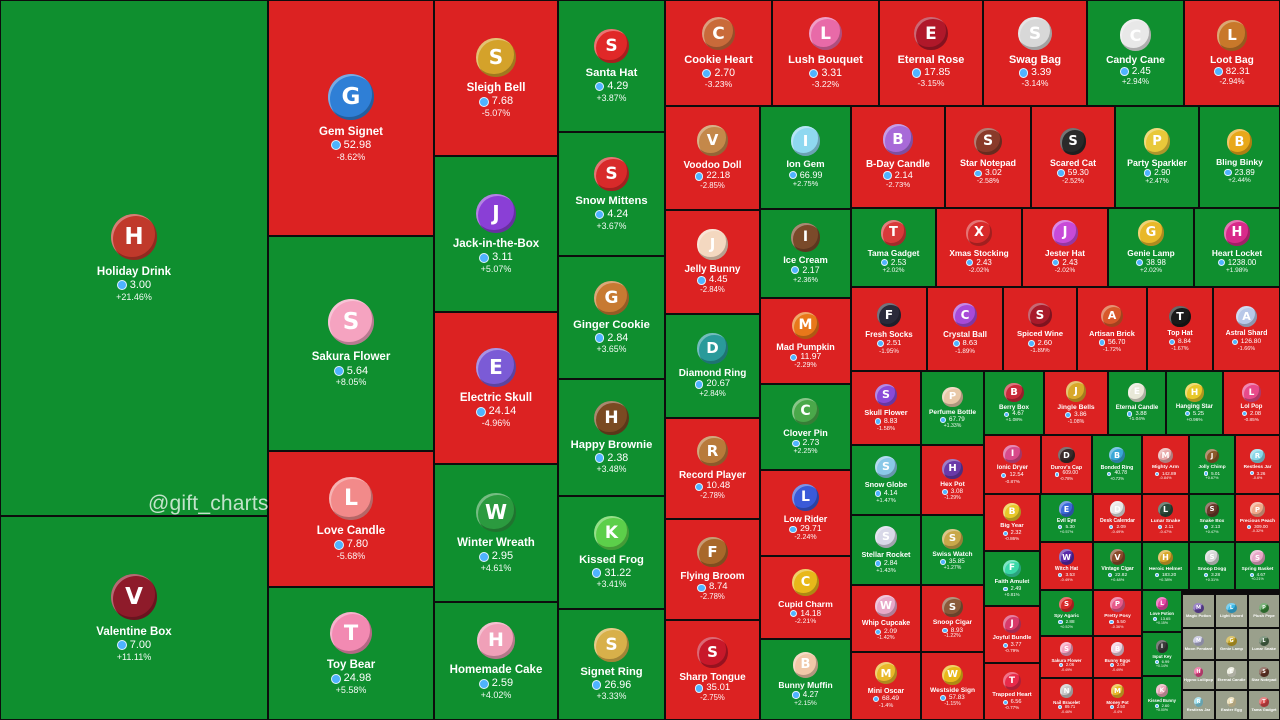 This screenshot has width=1280, height=720. What do you see at coordinates (1212, 464) in the screenshot?
I see `treemap-tile: J Jolly Chimp 5.01 +0.67%` at bounding box center [1212, 464].